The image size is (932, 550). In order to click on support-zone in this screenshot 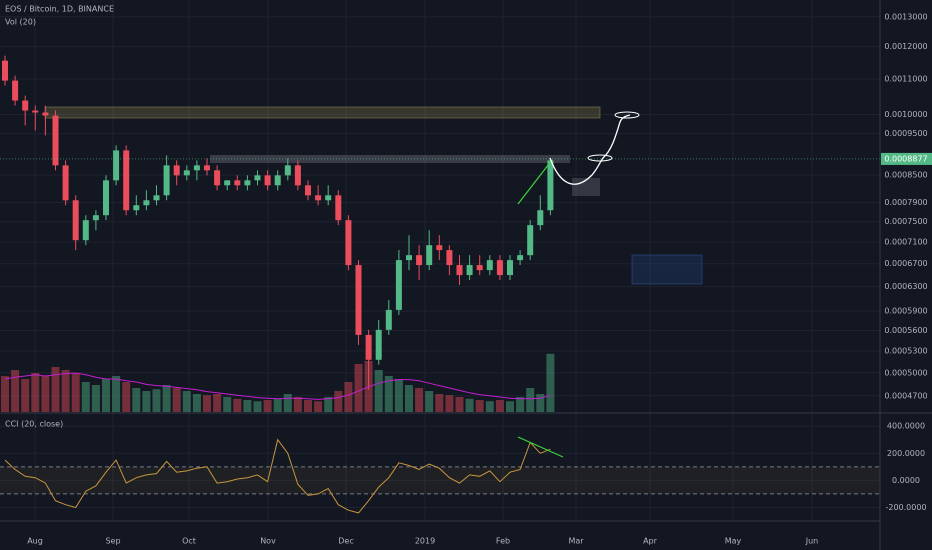, I will do `click(667, 269)`.